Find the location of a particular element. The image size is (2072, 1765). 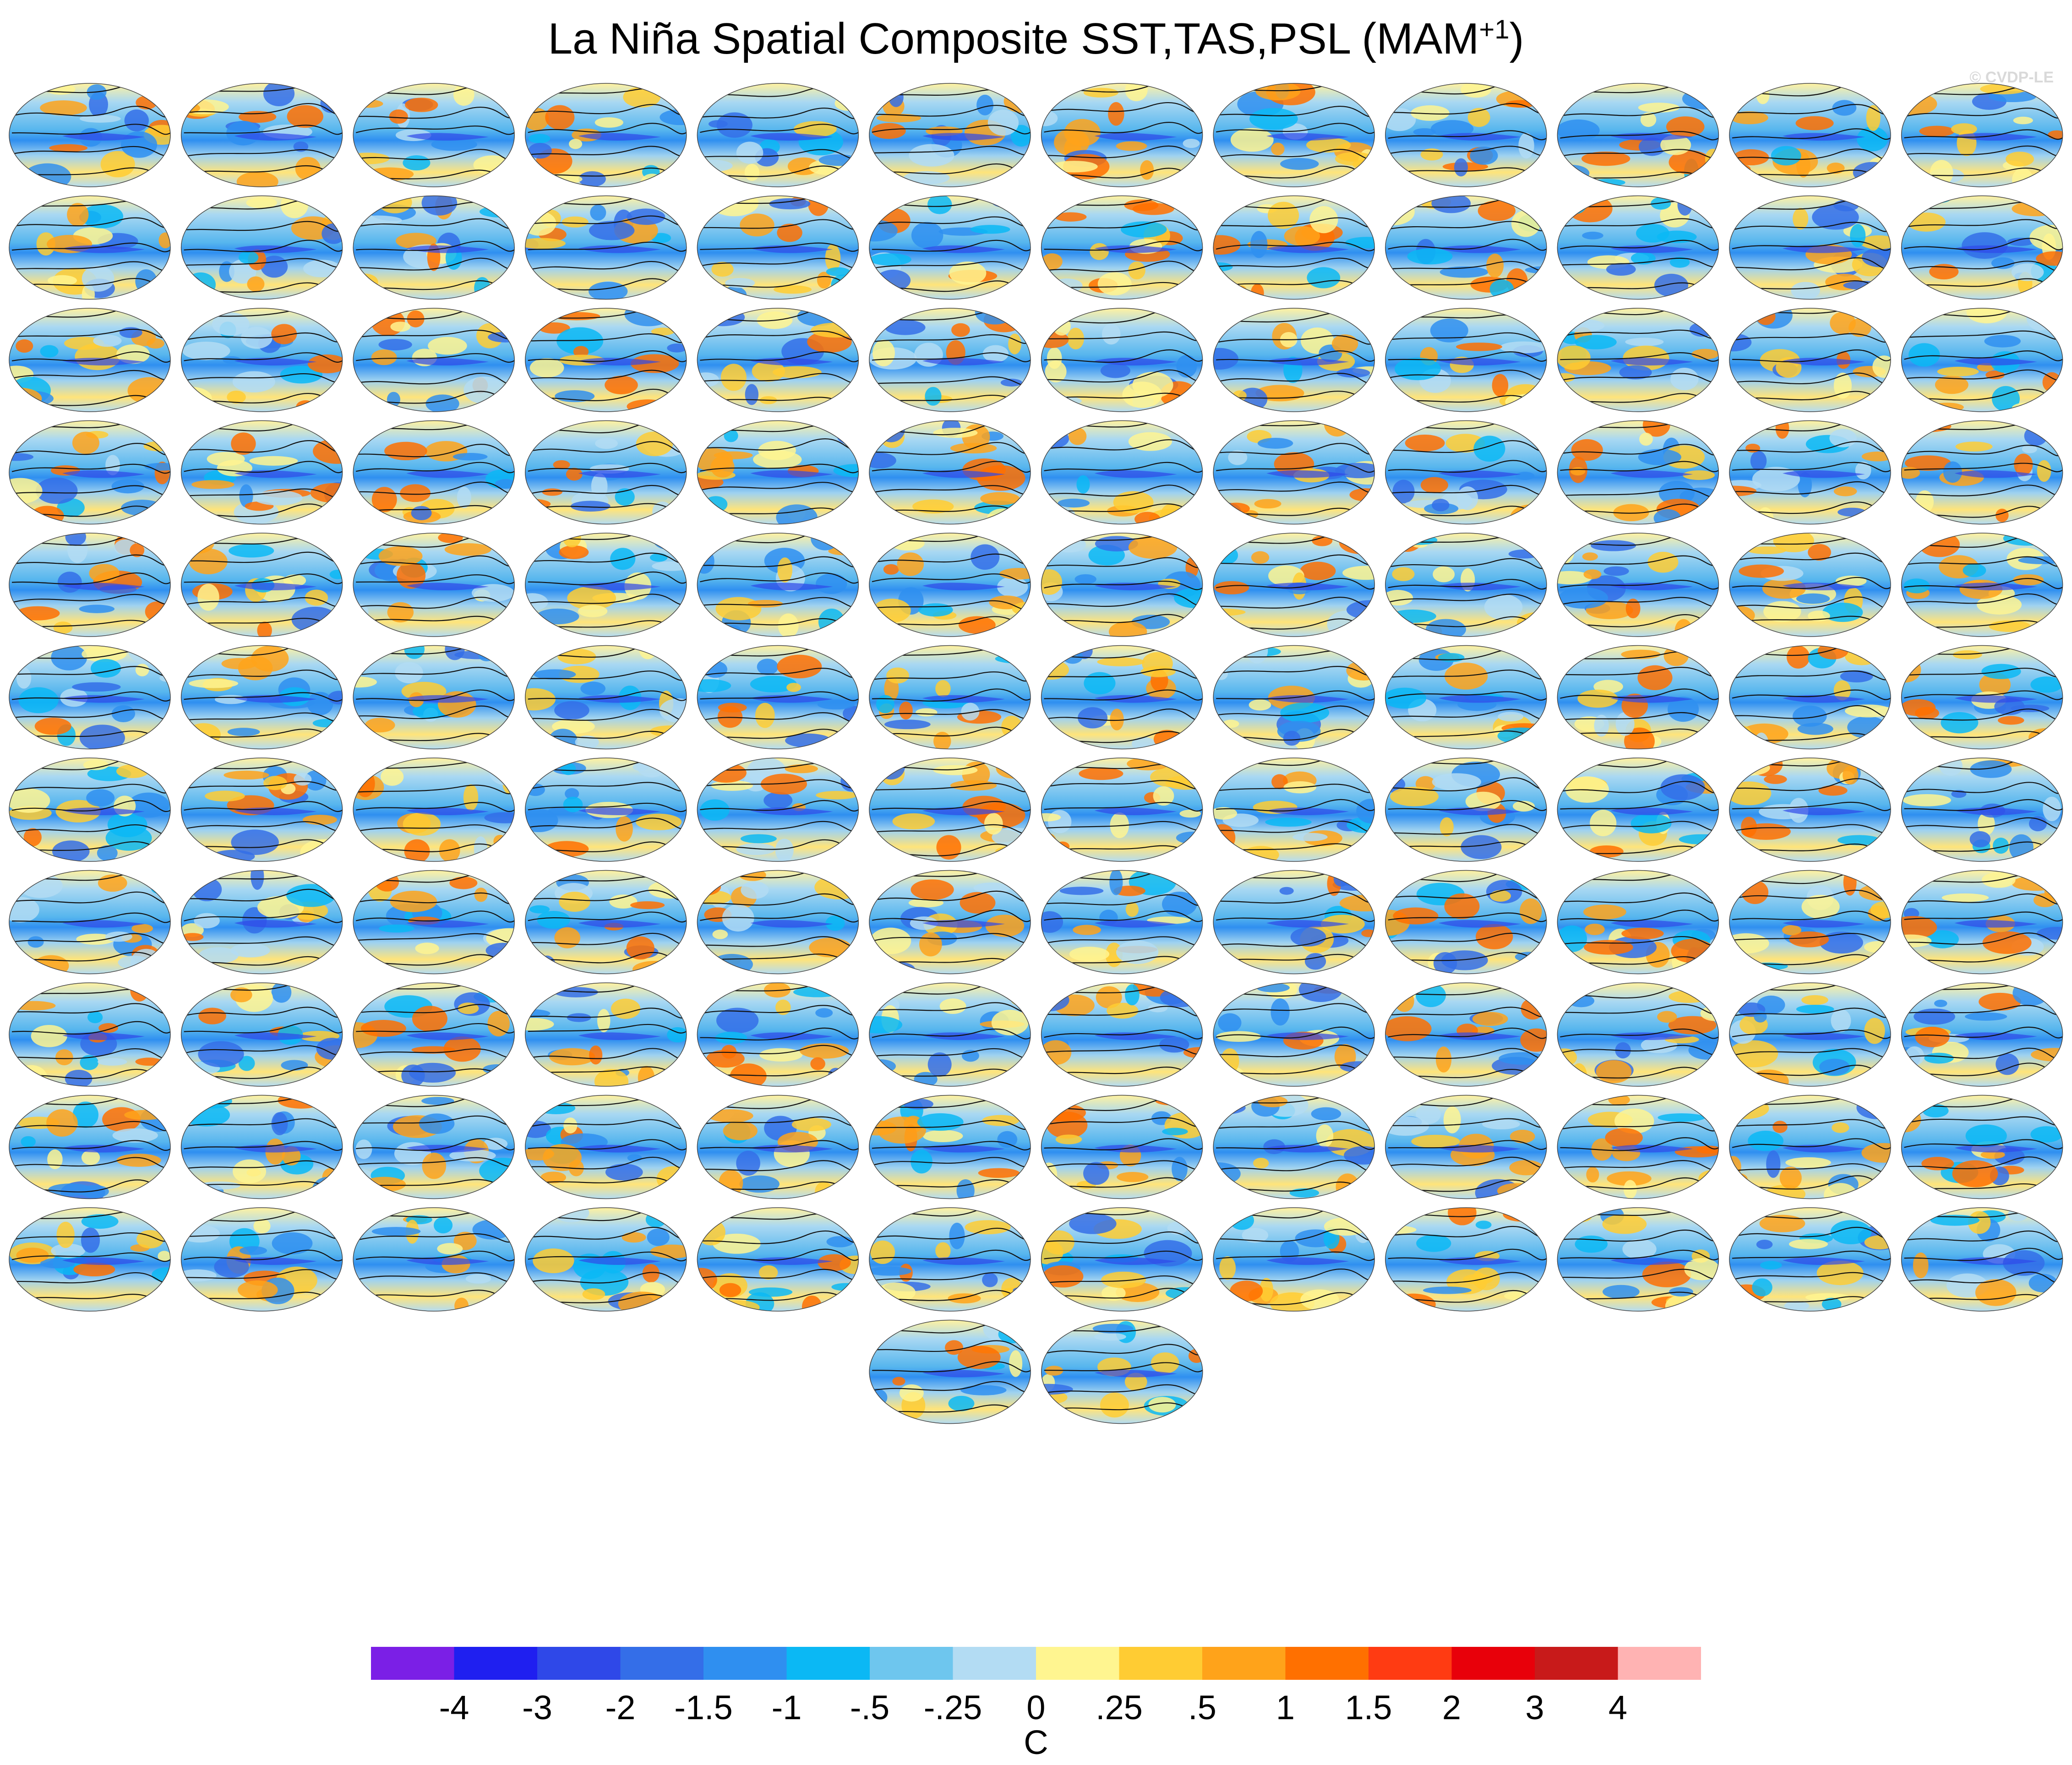

colorbar-unit: C is located at coordinates (1036, 1742).